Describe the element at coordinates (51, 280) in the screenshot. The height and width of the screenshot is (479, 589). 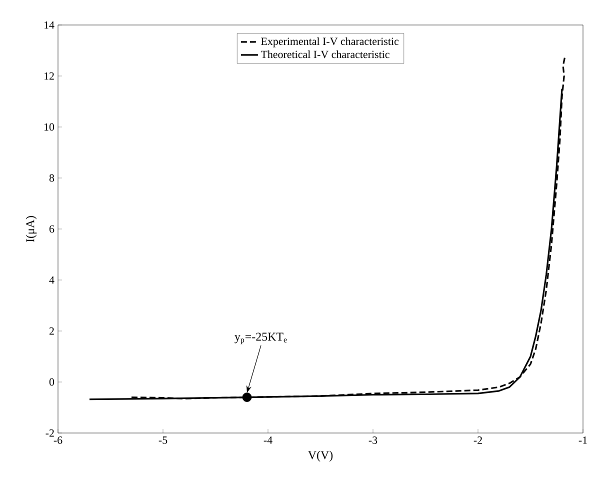
I see `y-tick-label: 4` at that location.